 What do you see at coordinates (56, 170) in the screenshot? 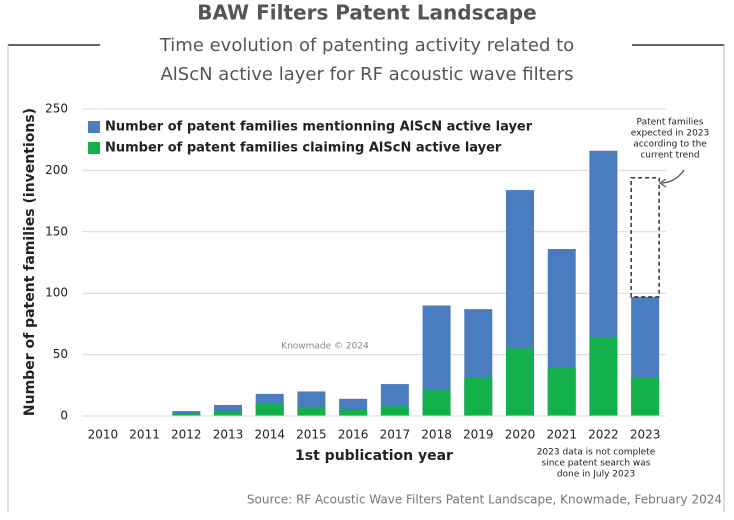
I see `y-tick-label: 200` at bounding box center [56, 170].